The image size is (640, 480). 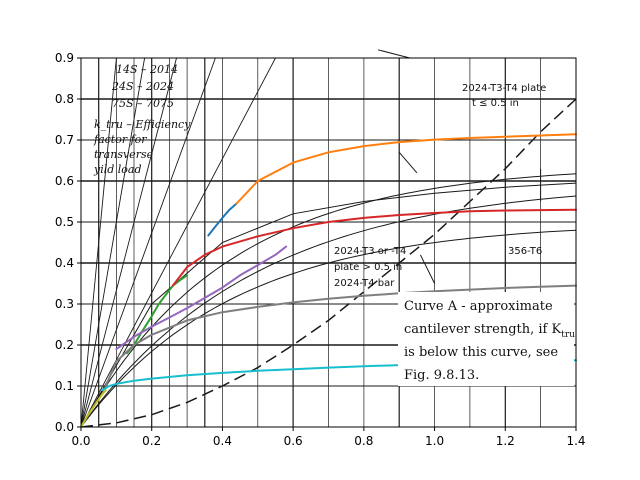 What do you see at coordinates (64, 345) in the screenshot?
I see `y-tick-label: 0.2` at bounding box center [64, 345].